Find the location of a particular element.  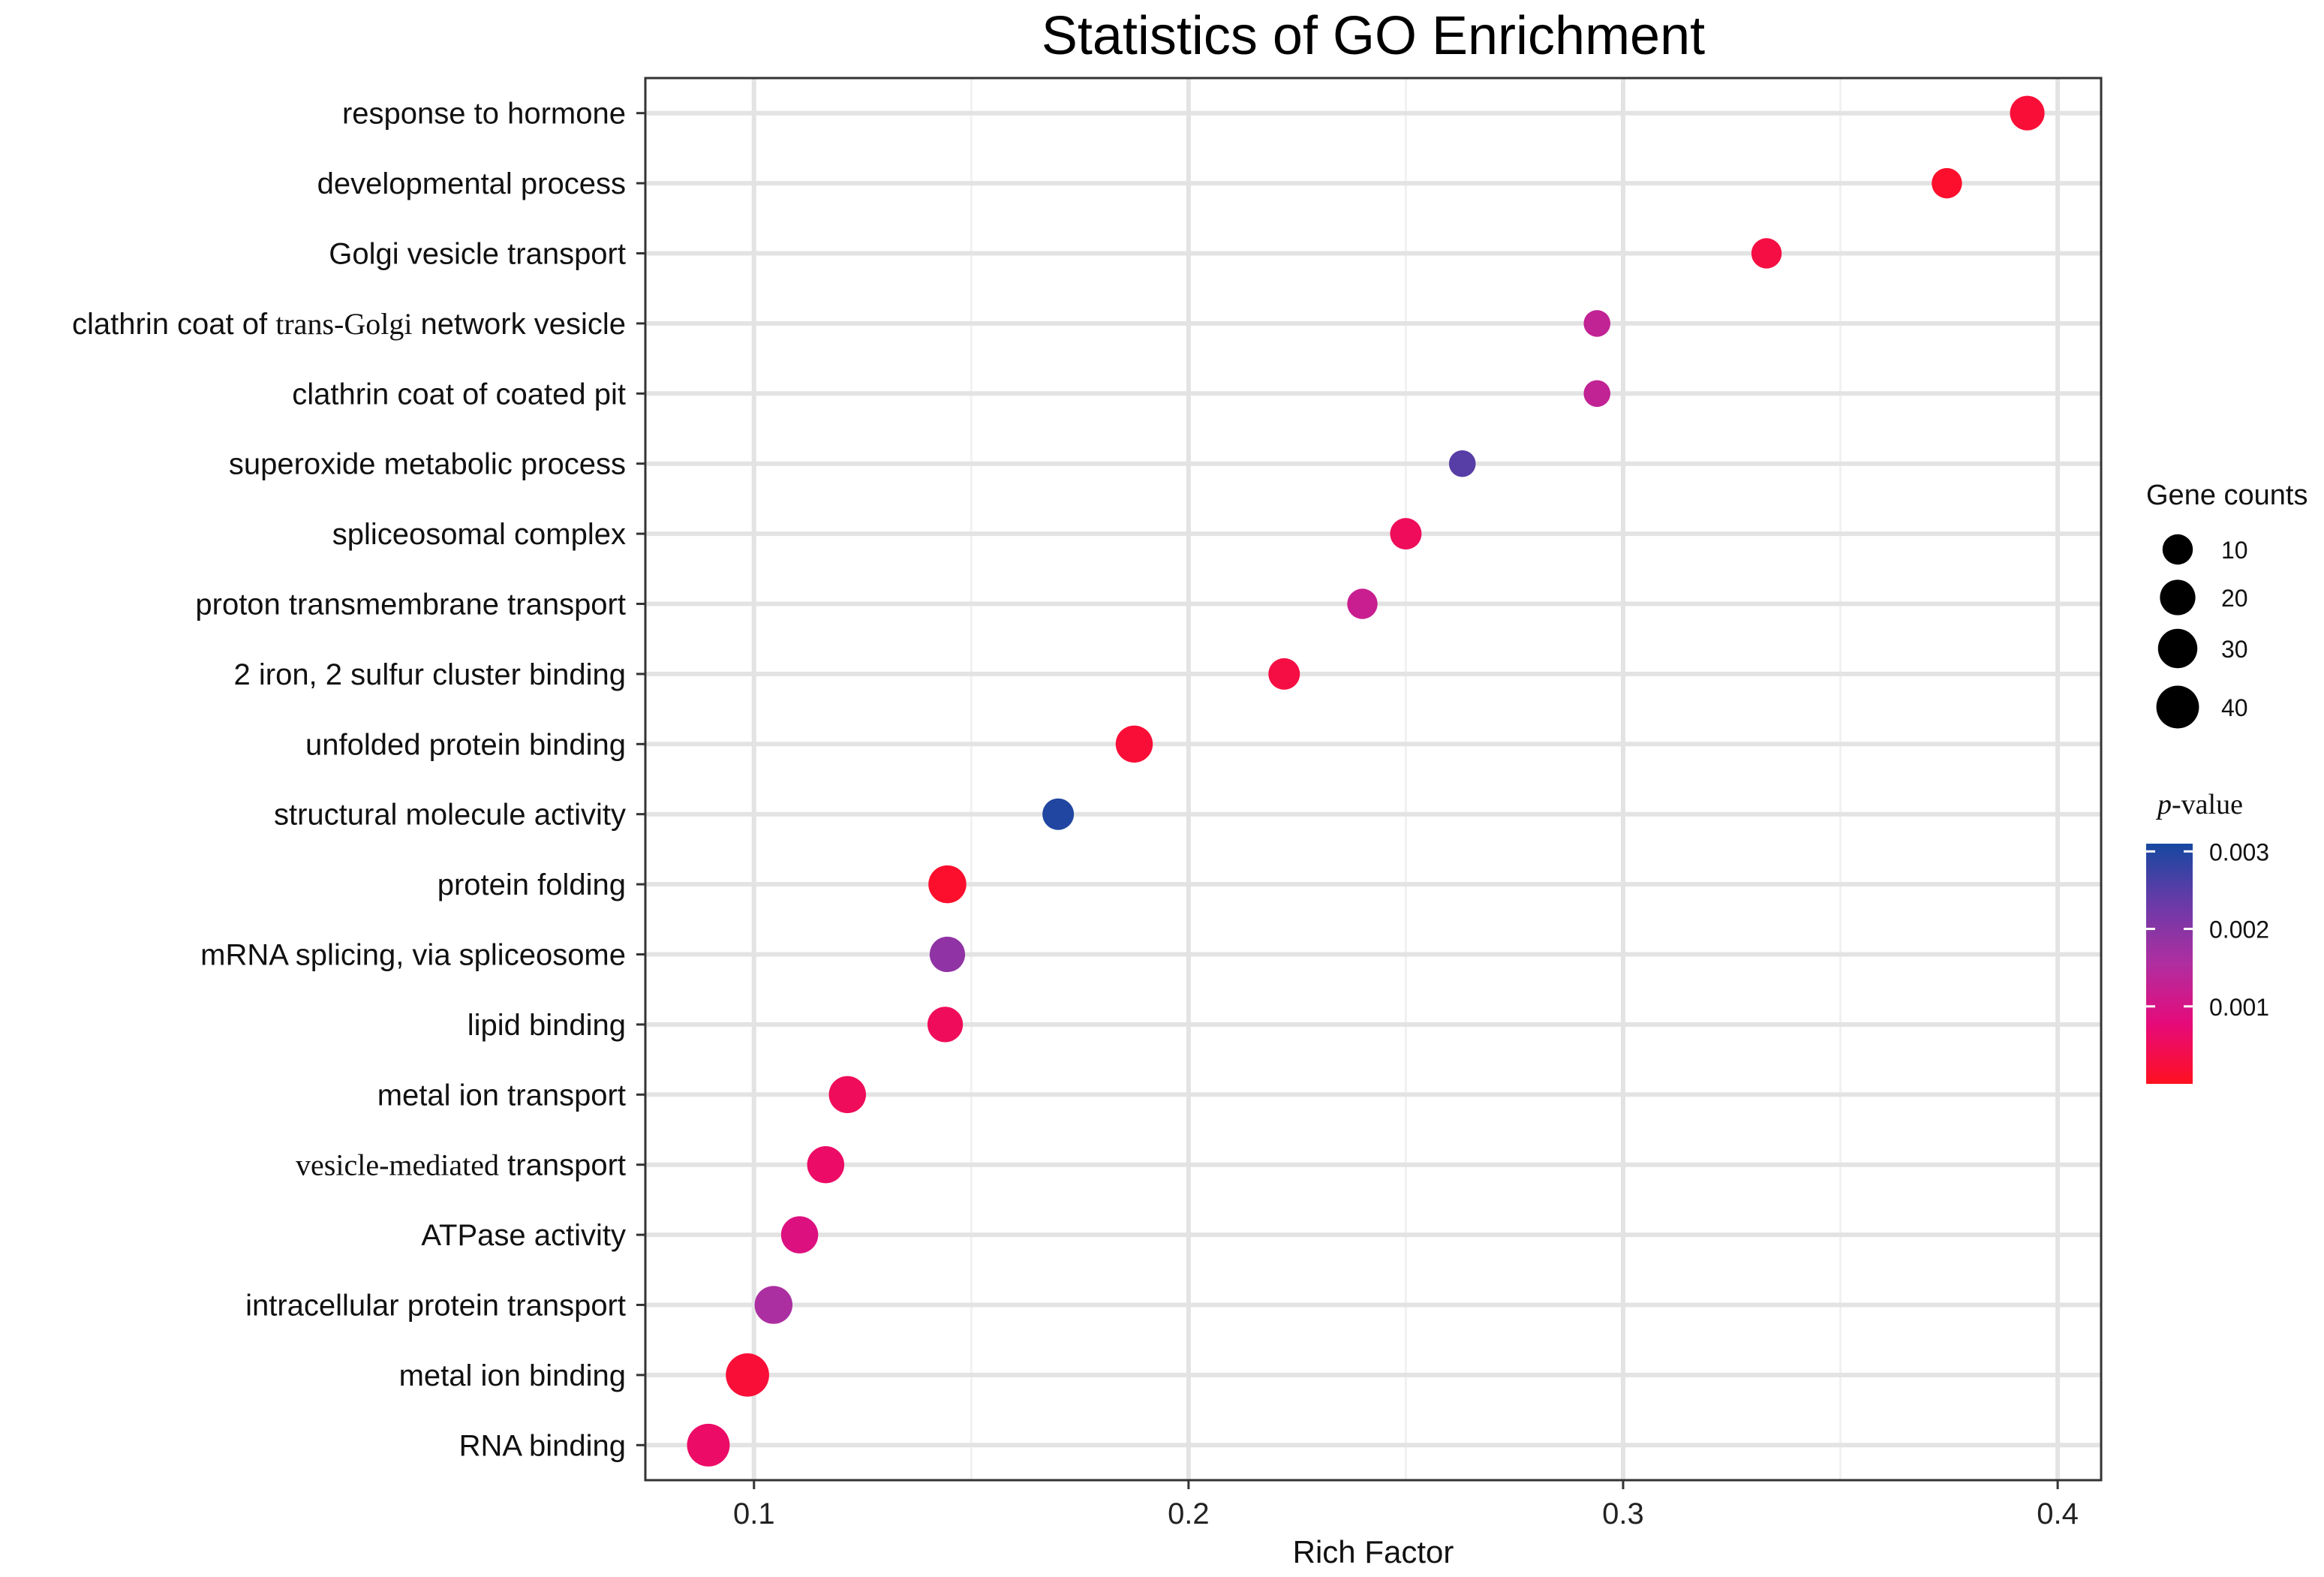

color-legend-label: 0.001 is located at coordinates (2239, 1007).